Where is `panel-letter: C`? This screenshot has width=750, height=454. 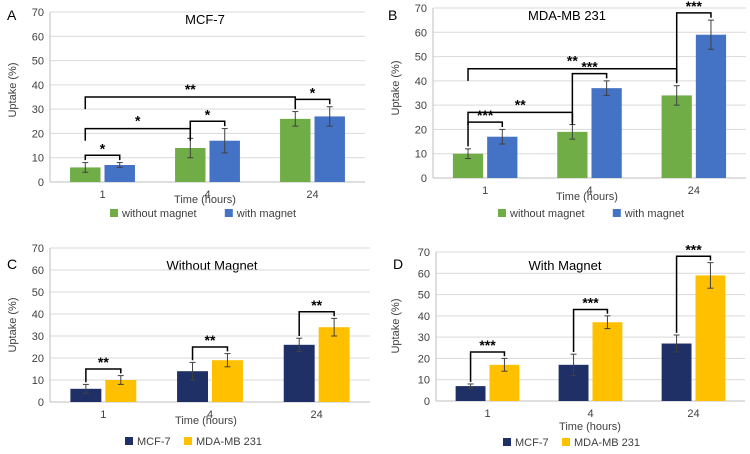 panel-letter: C is located at coordinates (12, 264).